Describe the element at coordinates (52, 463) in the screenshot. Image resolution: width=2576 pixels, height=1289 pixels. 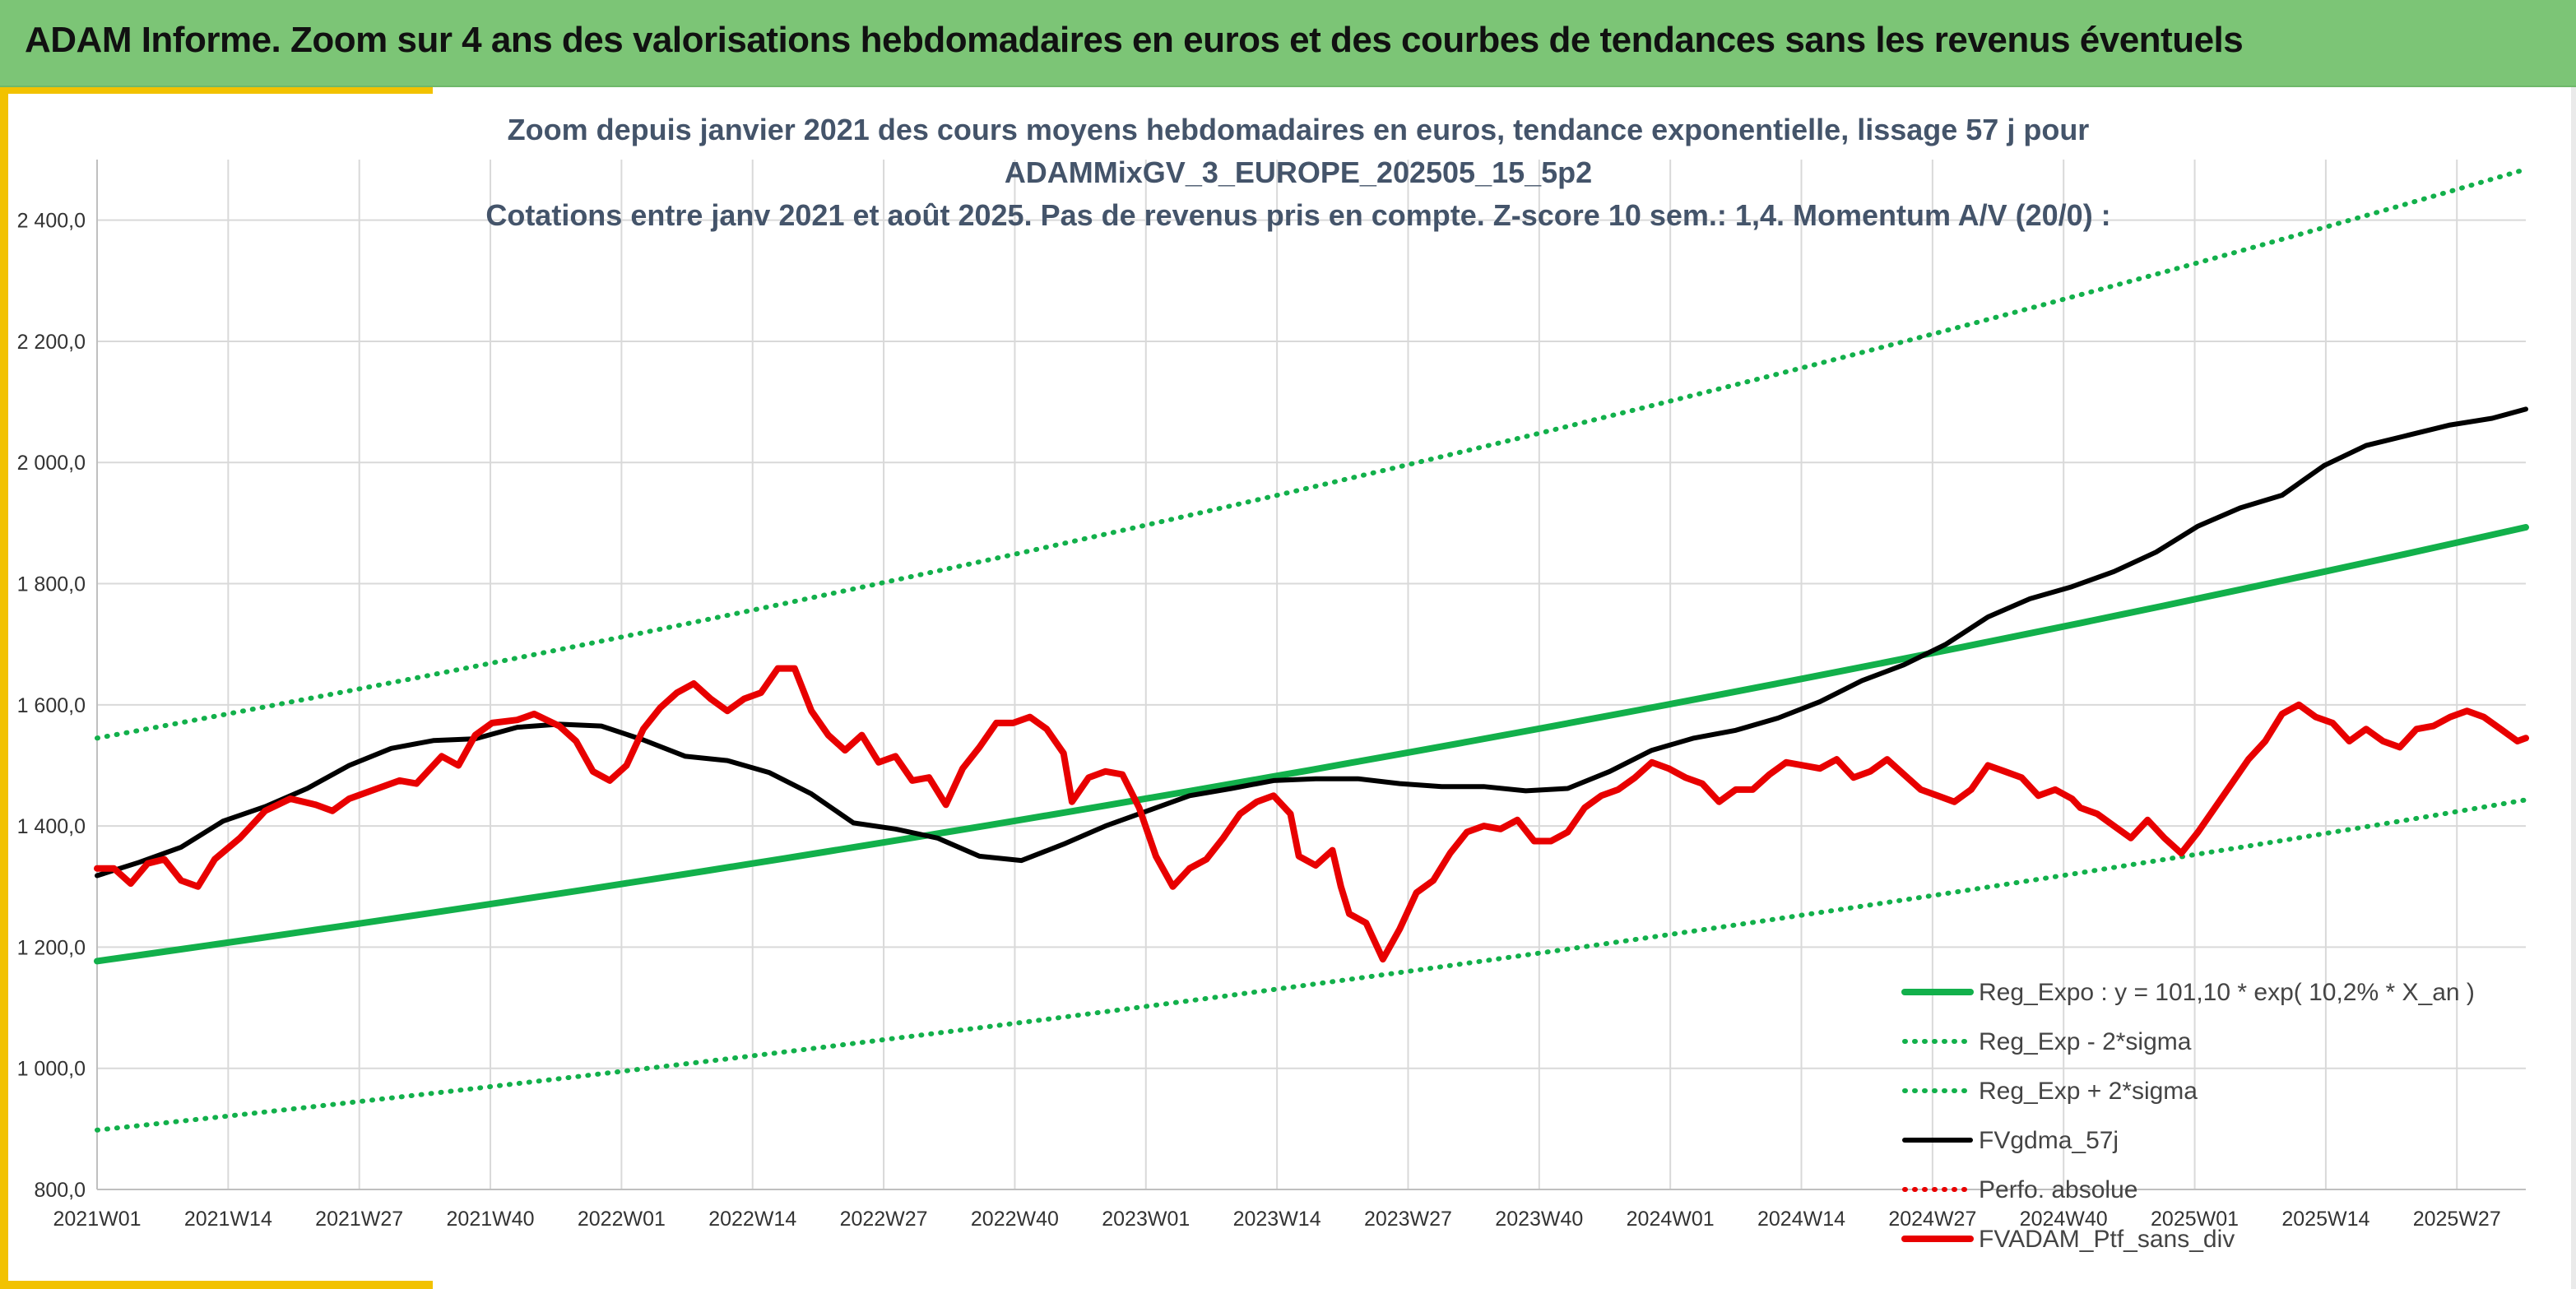
I see `y-tick-label: 2 000,0` at that location.